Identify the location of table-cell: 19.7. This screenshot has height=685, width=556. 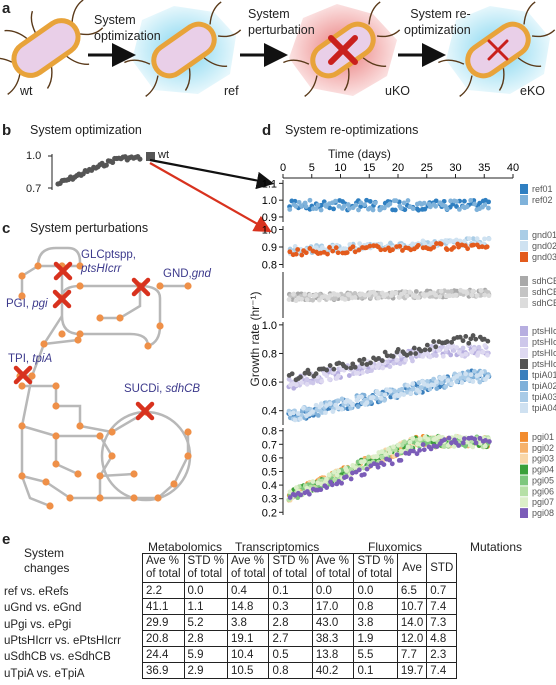
(412, 670).